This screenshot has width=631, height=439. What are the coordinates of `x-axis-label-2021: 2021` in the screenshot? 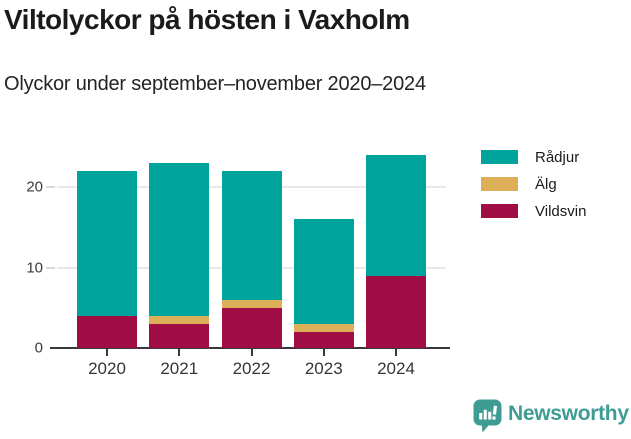 It's located at (179, 368).